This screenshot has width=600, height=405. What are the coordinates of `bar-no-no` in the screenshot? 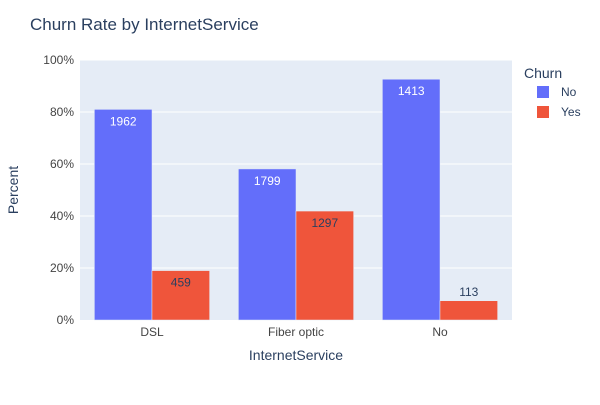 It's located at (411, 199).